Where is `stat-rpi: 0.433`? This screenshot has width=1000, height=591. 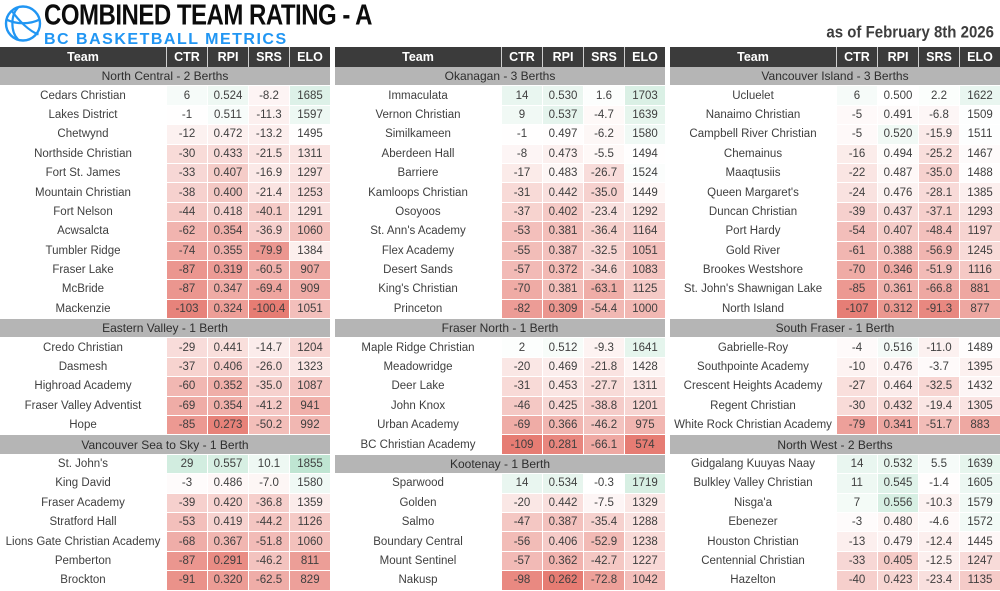 stat-rpi: 0.433 is located at coordinates (227, 154).